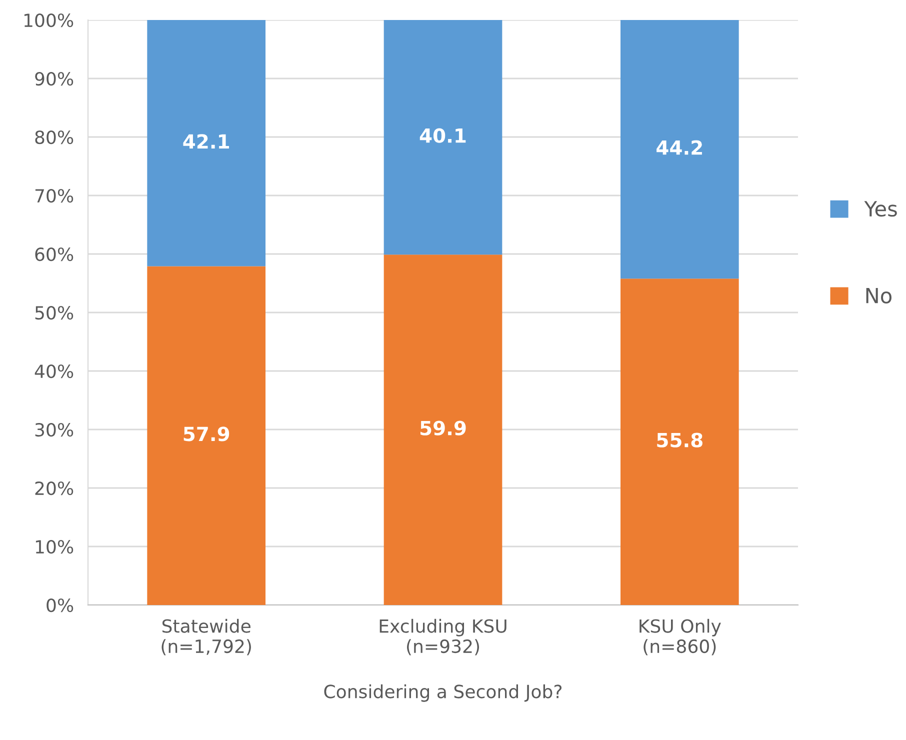 Image resolution: width=906 pixels, height=740 pixels. What do you see at coordinates (54, 195) in the screenshot?
I see `y-tick-label: 70%` at bounding box center [54, 195].